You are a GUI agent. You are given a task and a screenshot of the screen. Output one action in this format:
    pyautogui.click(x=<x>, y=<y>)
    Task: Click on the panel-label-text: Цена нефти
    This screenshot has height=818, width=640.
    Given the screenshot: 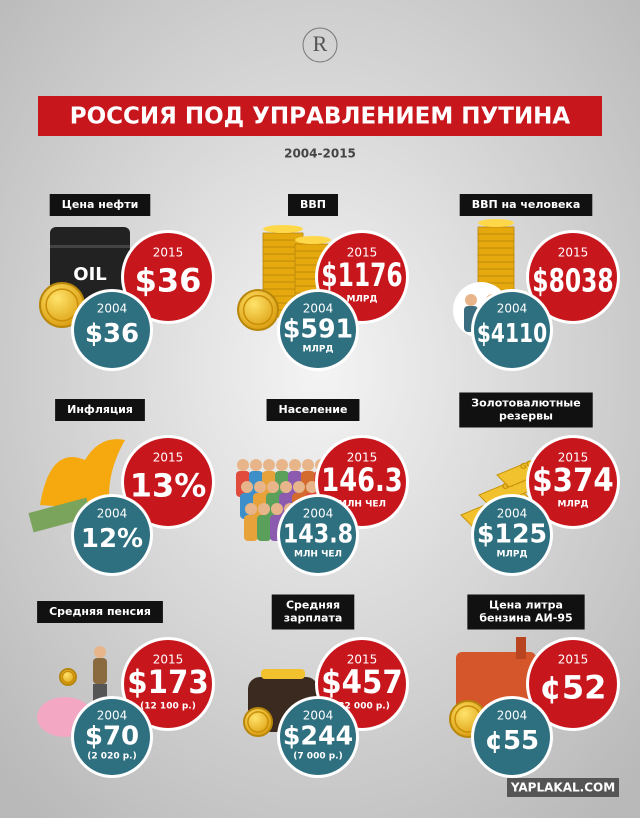 What is the action you would take?
    pyautogui.click(x=100, y=204)
    